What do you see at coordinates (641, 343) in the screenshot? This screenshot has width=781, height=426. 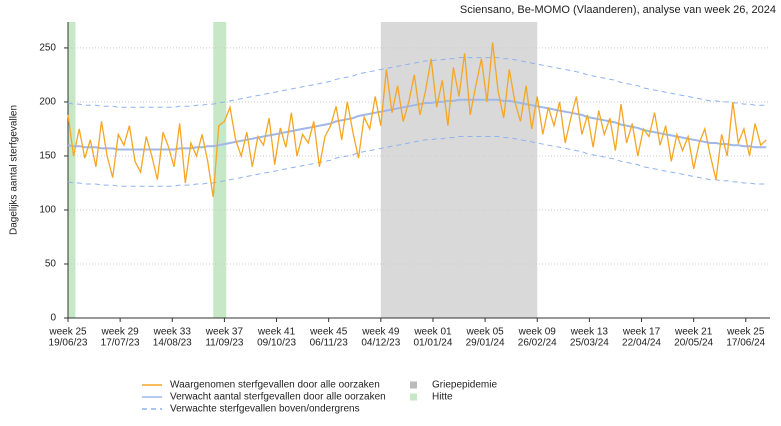 I see `x-tick-date: 22/04/24` at bounding box center [641, 343].